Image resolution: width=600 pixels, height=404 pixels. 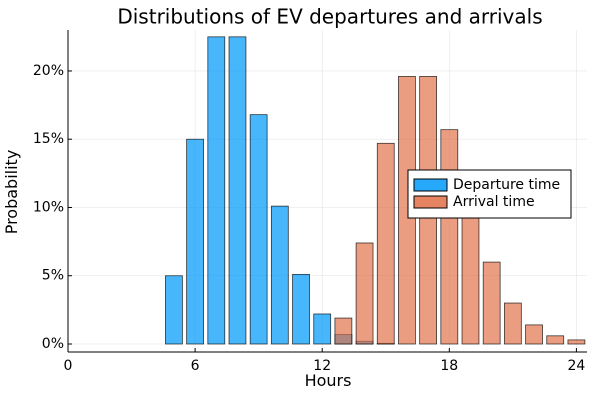 I want to click on y-tick-label: 5%, so click(x=53, y=276).